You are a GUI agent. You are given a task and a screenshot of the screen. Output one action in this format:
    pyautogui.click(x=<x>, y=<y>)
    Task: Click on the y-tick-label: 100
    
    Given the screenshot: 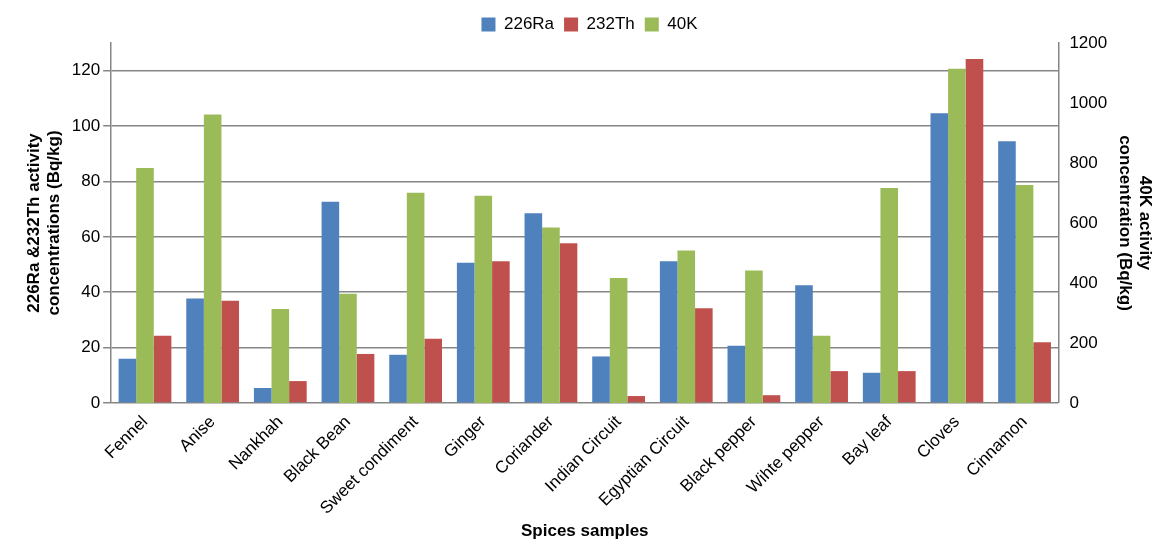 What is the action you would take?
    pyautogui.click(x=86, y=125)
    